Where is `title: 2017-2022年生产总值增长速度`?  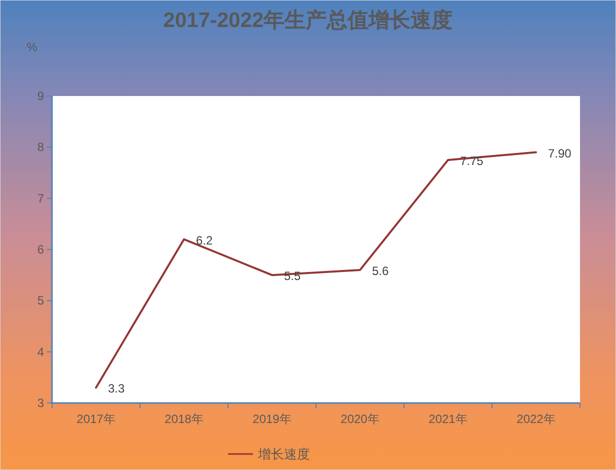
title: 2017-2022年生产总值增长速度 is located at coordinates (308, 20).